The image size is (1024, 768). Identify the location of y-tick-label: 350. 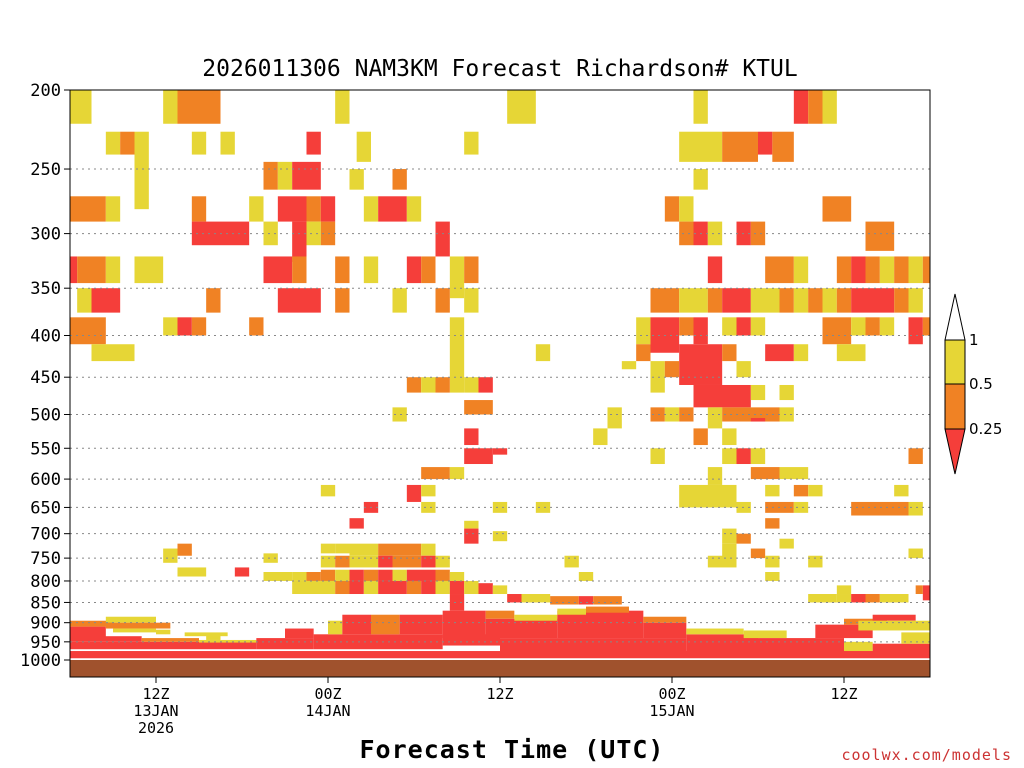
(45, 289).